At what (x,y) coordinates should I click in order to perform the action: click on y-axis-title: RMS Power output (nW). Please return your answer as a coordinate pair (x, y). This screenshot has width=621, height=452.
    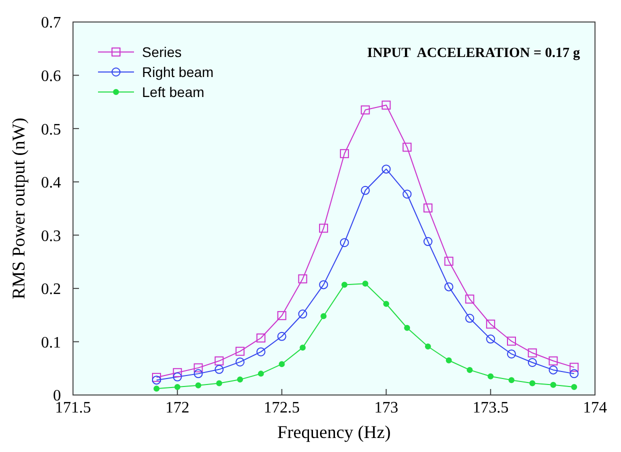
    Looking at the image, I should click on (18, 209).